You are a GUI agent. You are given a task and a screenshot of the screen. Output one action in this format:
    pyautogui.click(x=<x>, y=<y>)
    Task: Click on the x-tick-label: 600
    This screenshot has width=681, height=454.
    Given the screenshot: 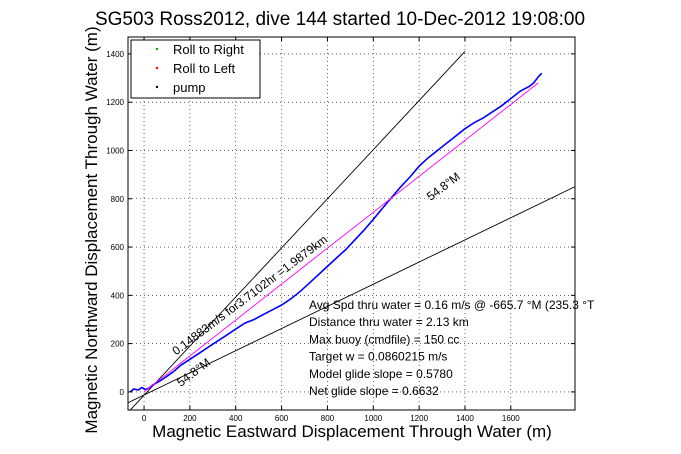 What is the action you would take?
    pyautogui.click(x=282, y=418)
    